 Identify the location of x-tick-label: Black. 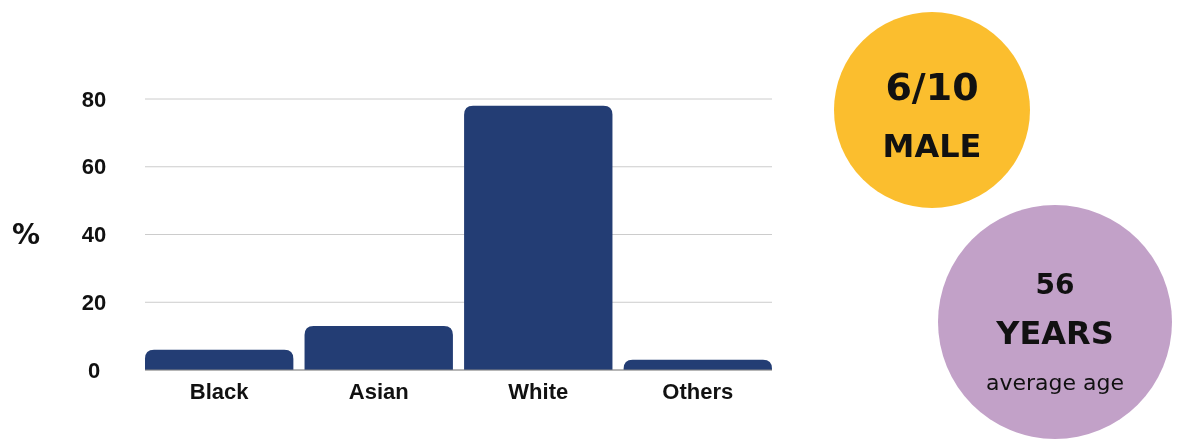
(219, 391).